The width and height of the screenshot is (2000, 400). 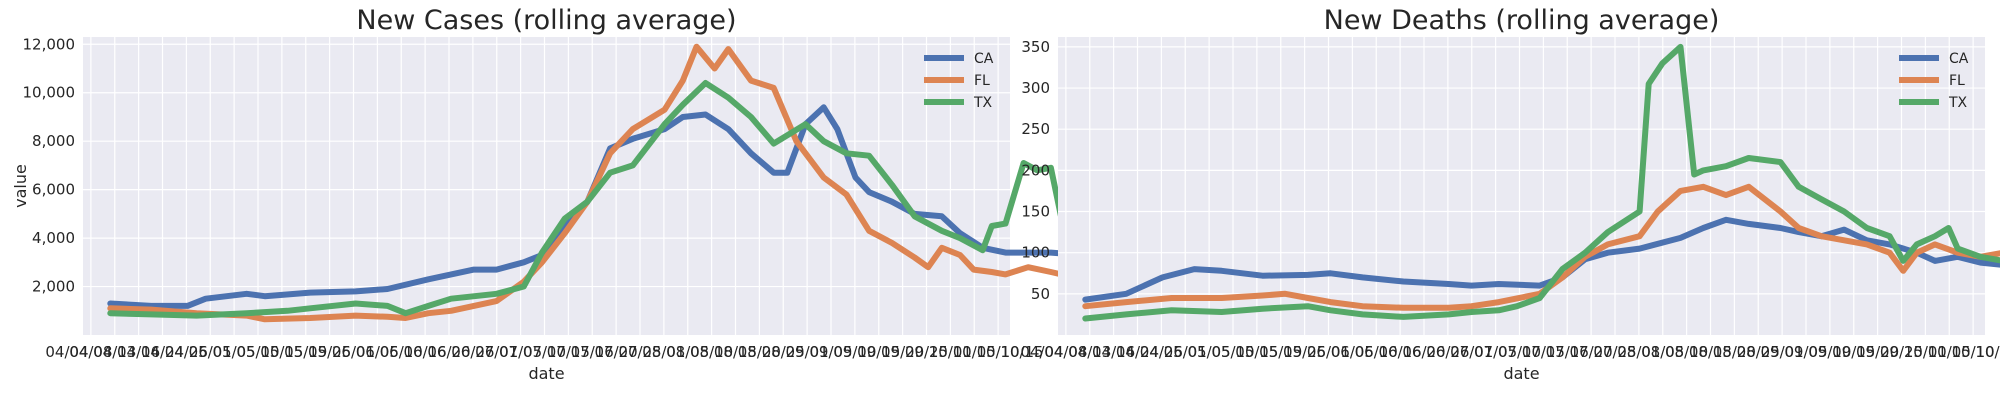 What do you see at coordinates (53, 190) in the screenshot?
I see `y-tick-label: 6,000` at bounding box center [53, 190].